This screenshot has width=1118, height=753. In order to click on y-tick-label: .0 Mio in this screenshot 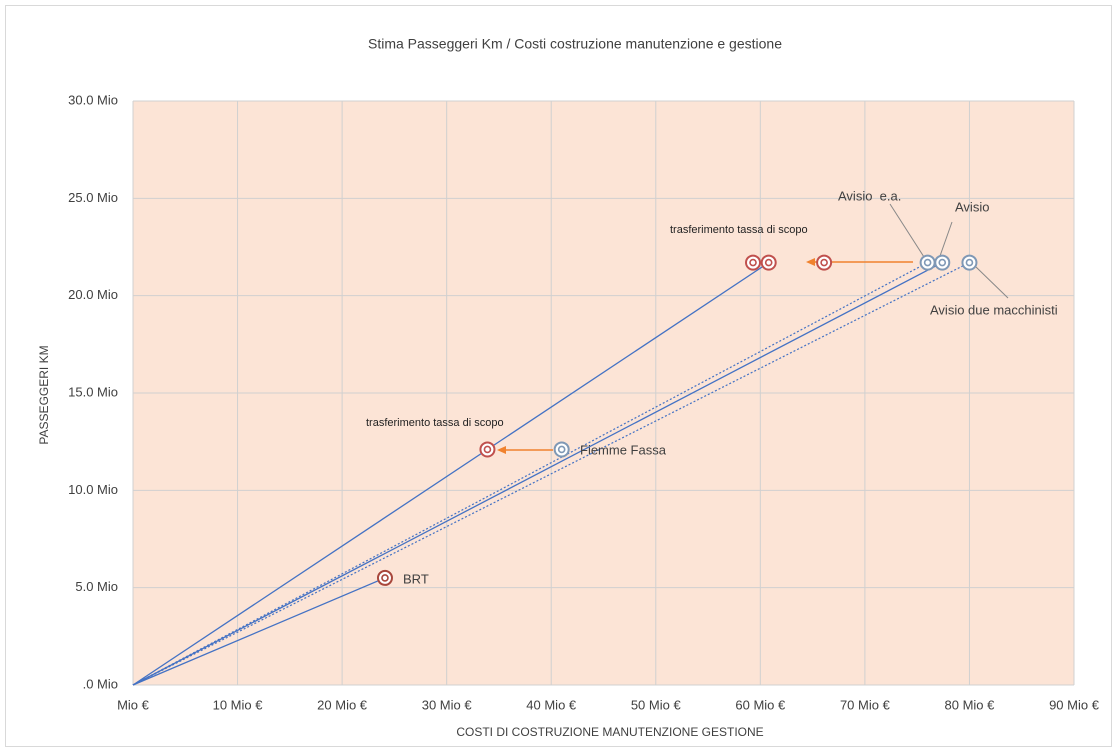, I will do `click(100, 683)`.